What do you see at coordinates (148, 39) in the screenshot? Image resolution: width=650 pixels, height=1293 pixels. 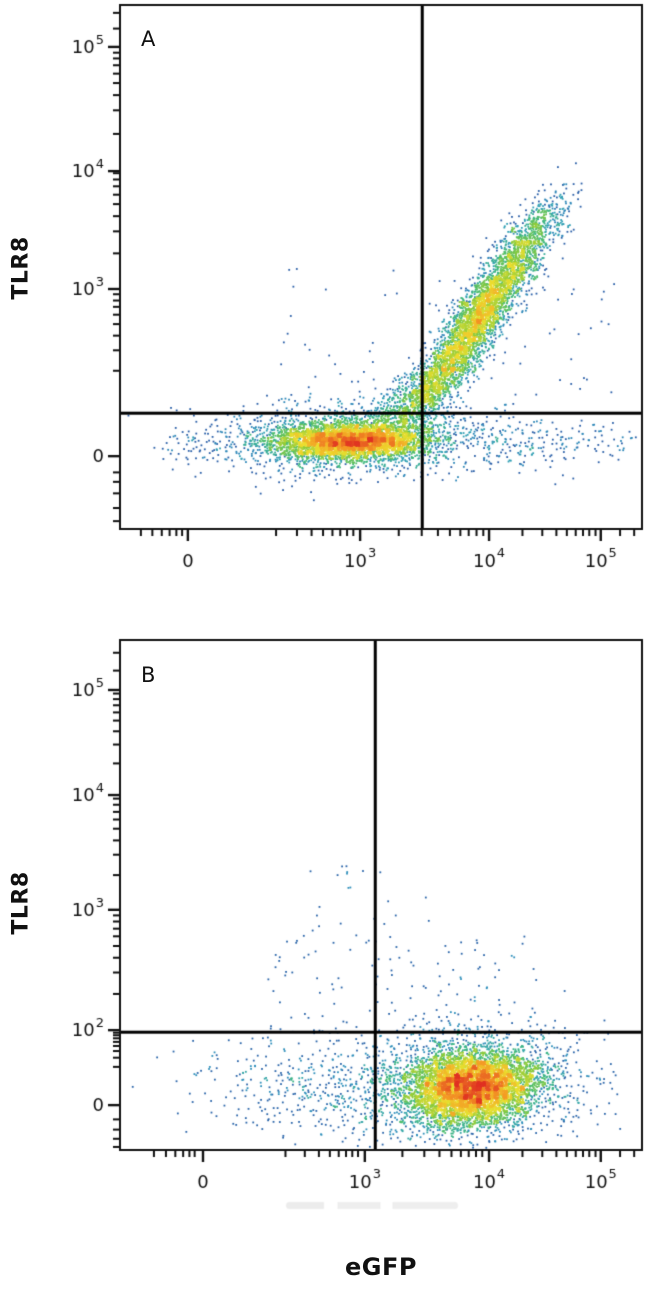 I see `panel-a-letter: A` at bounding box center [148, 39].